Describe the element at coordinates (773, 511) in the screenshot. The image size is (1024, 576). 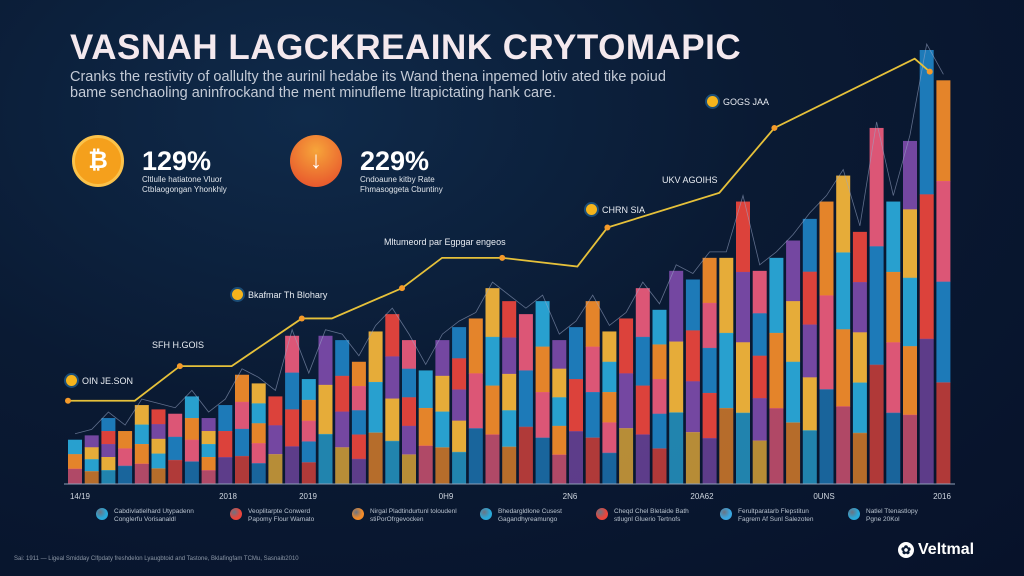
I see `legend-label: Ferultparatarb Flepstitun` at that location.